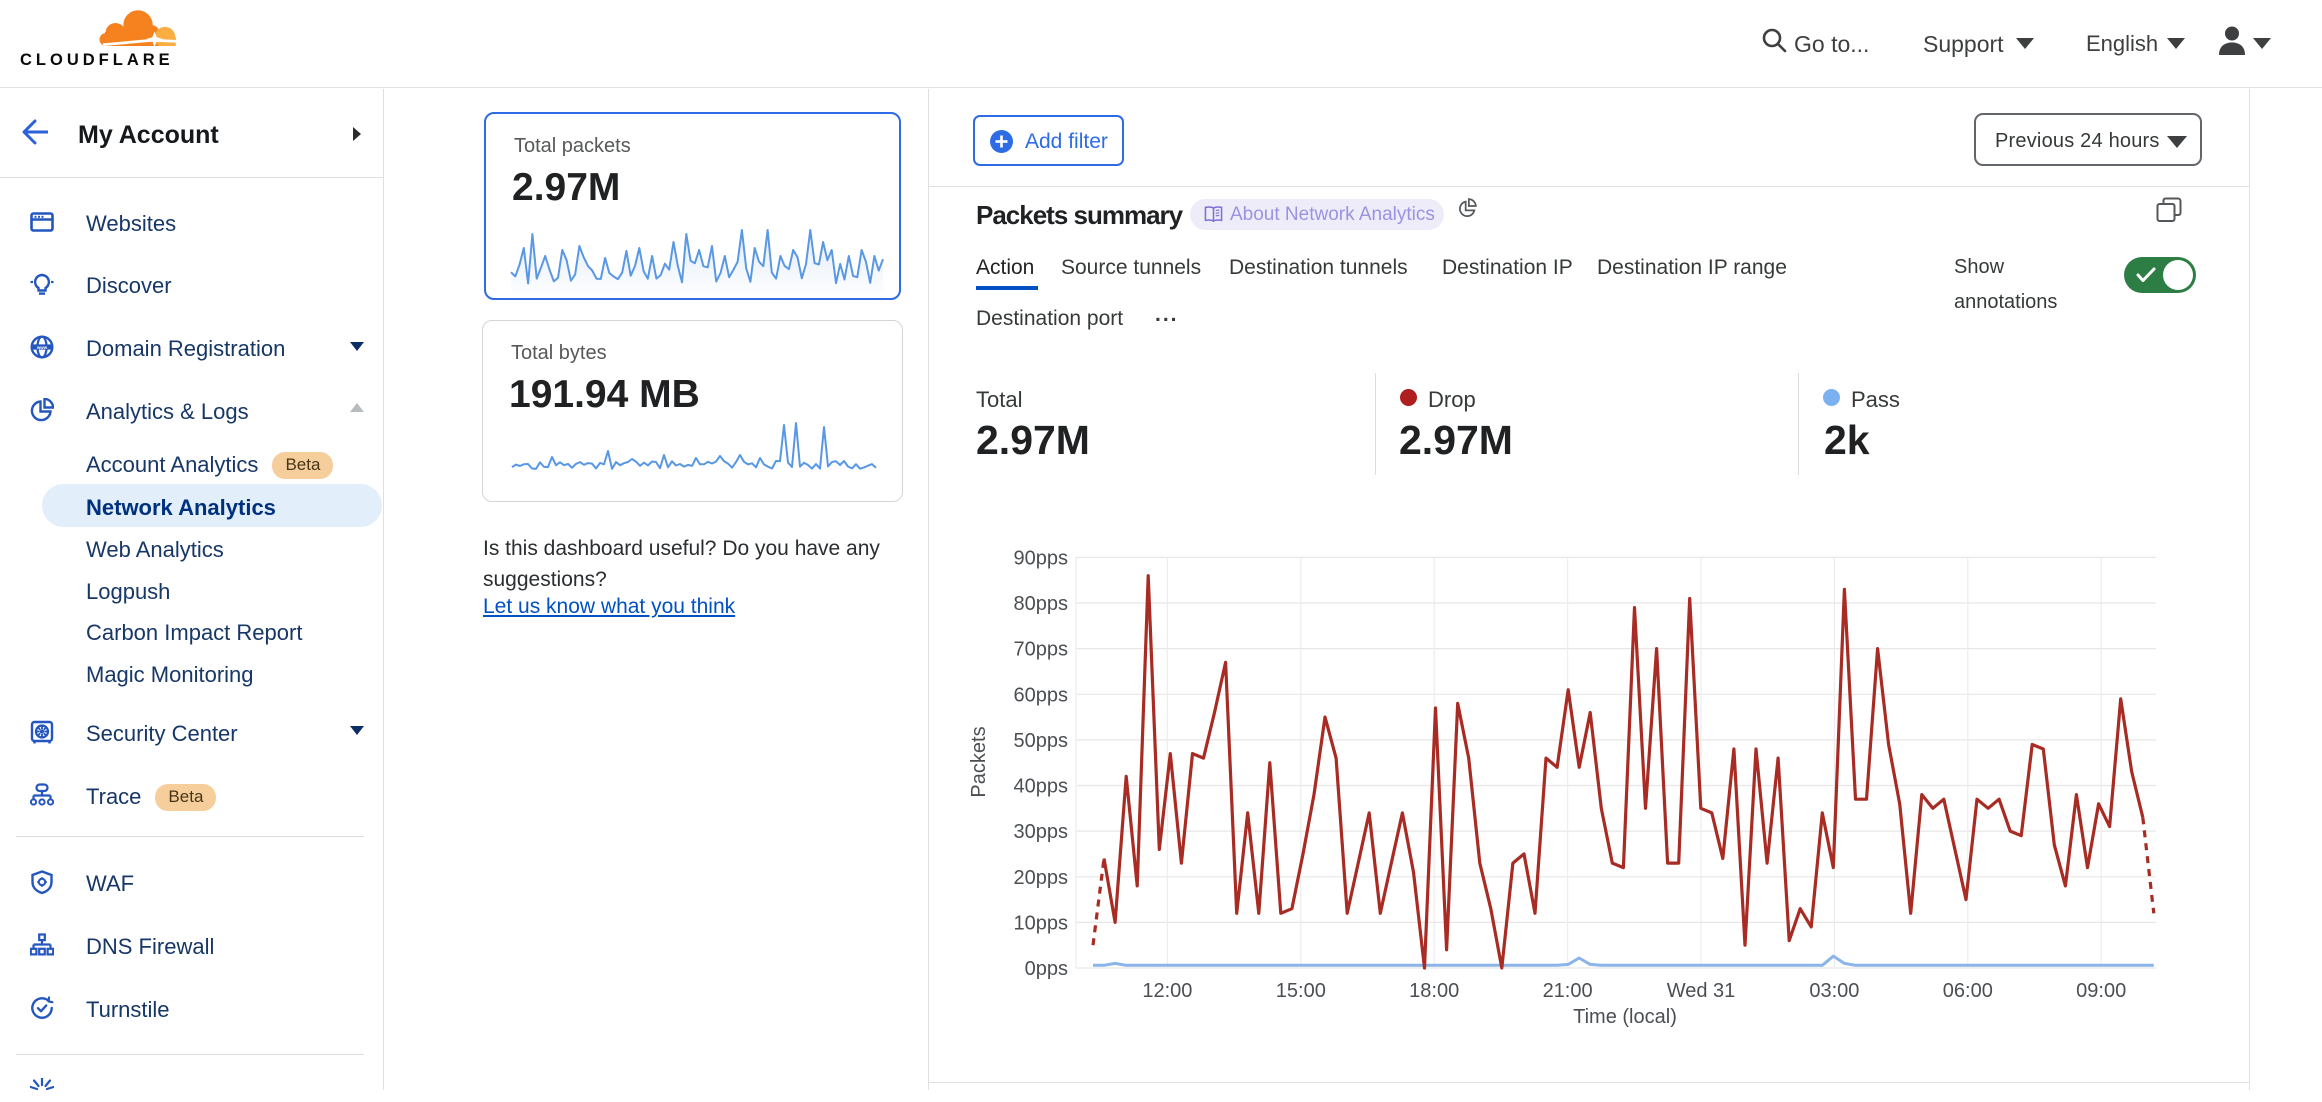 Image resolution: width=2322 pixels, height=1102 pixels. Describe the element at coordinates (1968, 991) in the screenshot. I see `svg-text: 06:00` at that location.